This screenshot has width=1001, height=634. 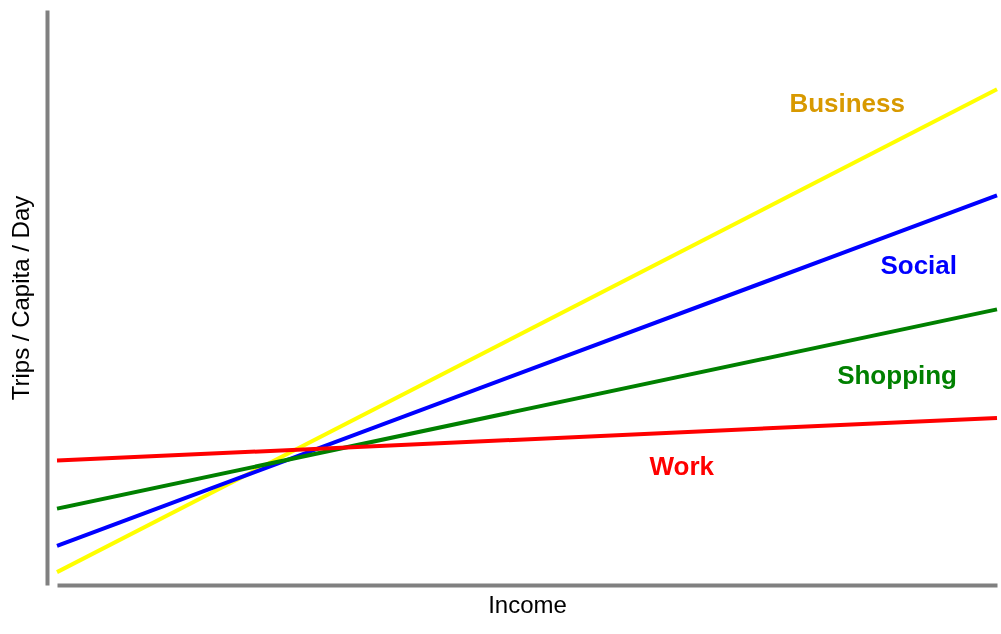 I want to click on series-label: Shopping, so click(x=897, y=375).